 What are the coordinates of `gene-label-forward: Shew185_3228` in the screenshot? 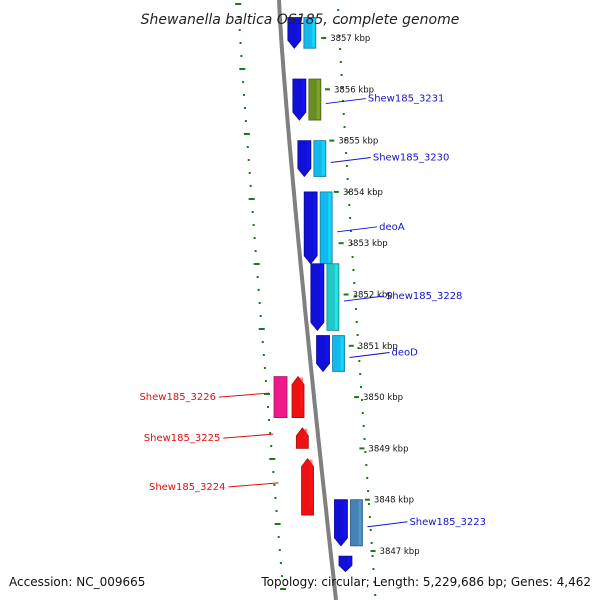 It's located at (424, 296).